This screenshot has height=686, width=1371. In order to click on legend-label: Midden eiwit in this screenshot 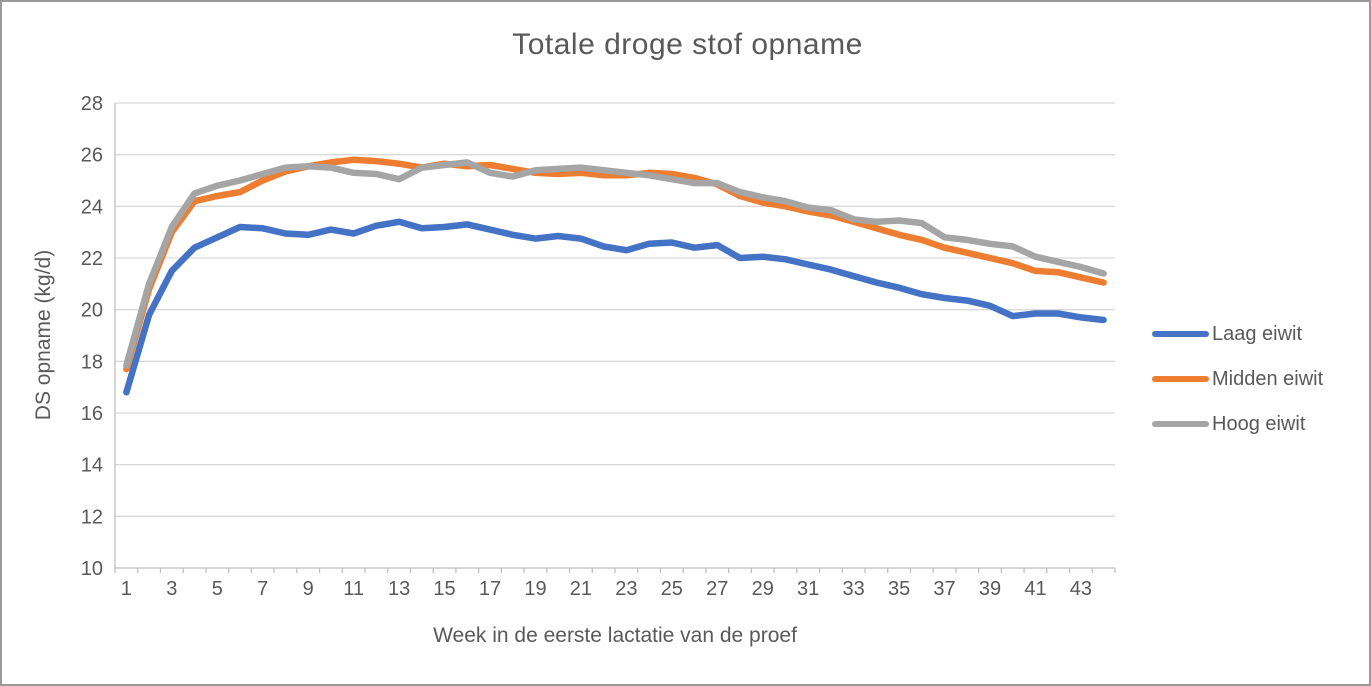, I will do `click(1268, 379)`.